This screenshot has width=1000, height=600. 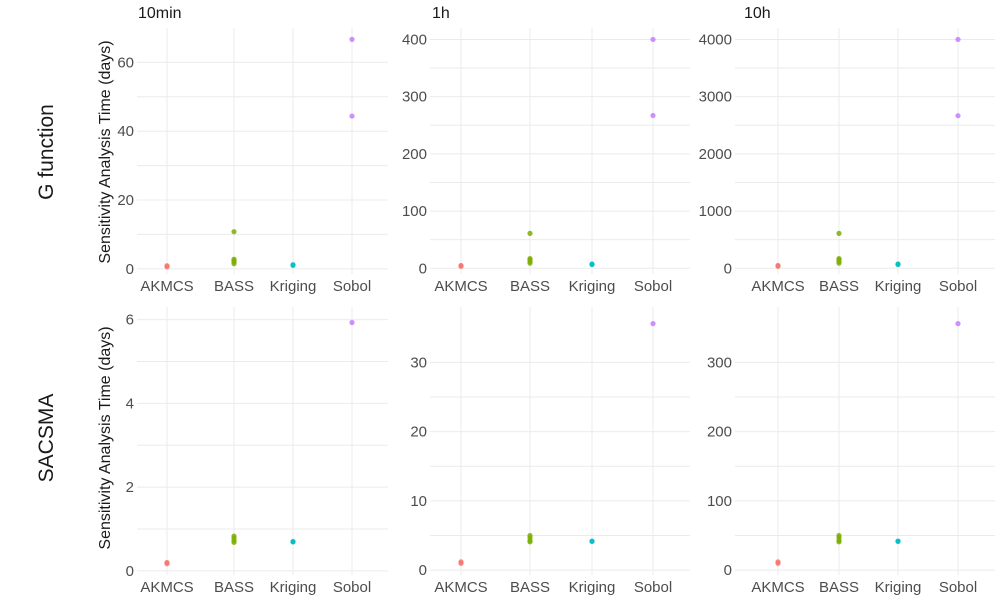 What do you see at coordinates (550, 451) in the screenshot?
I see `panel-sacsma-1h: 0 10 20 30 AKMCS BASS Kriging Sobol` at bounding box center [550, 451].